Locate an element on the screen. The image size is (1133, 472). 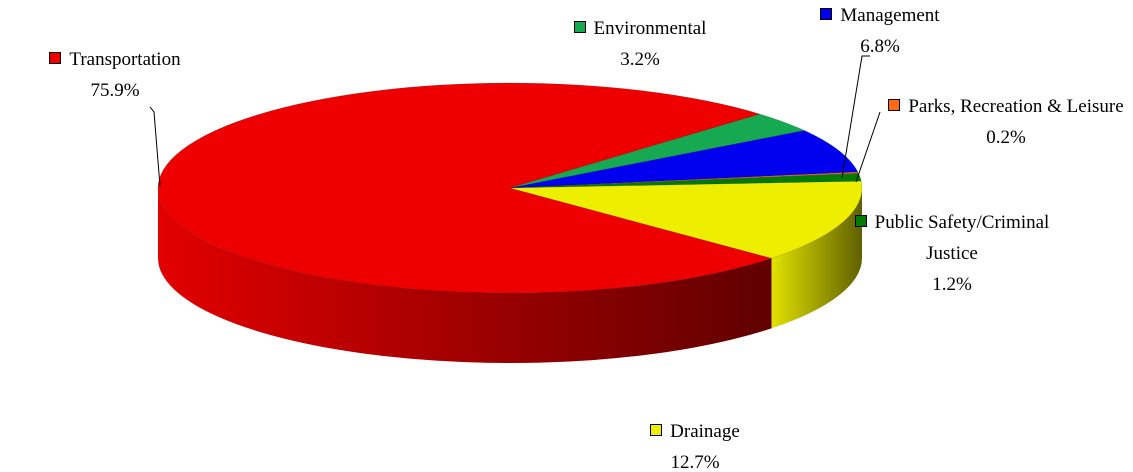
slice-label: Drainage 12.7% is located at coordinates (695, 444).